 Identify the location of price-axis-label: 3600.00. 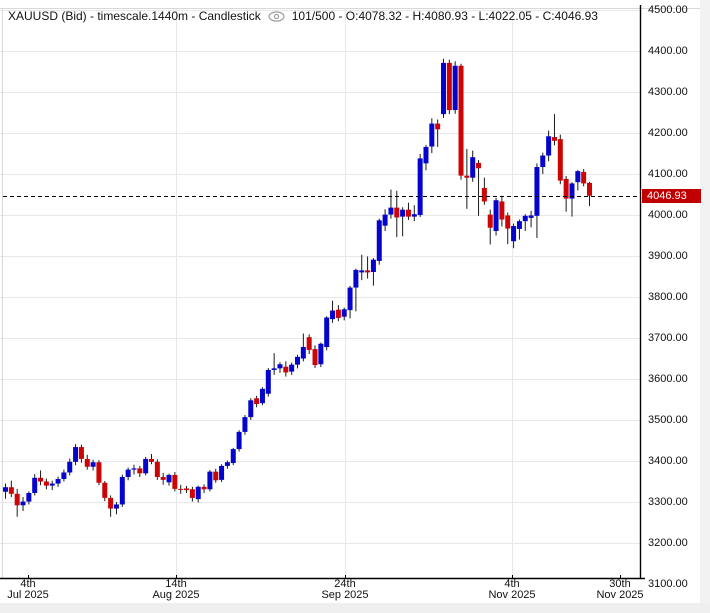
(668, 379).